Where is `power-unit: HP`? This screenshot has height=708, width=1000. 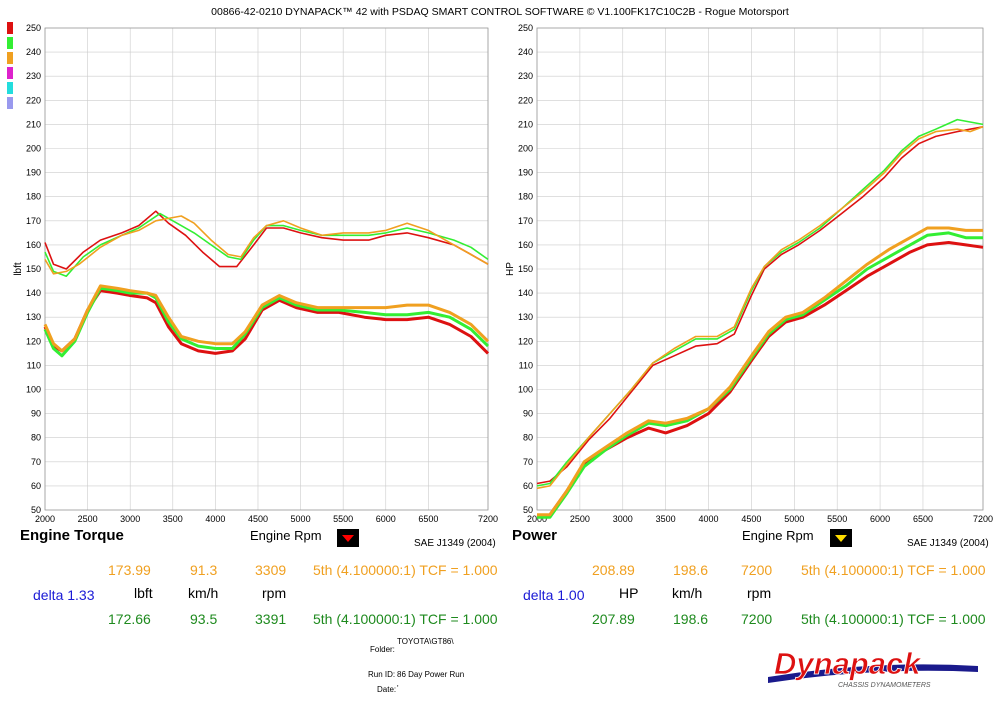 power-unit: HP is located at coordinates (629, 593).